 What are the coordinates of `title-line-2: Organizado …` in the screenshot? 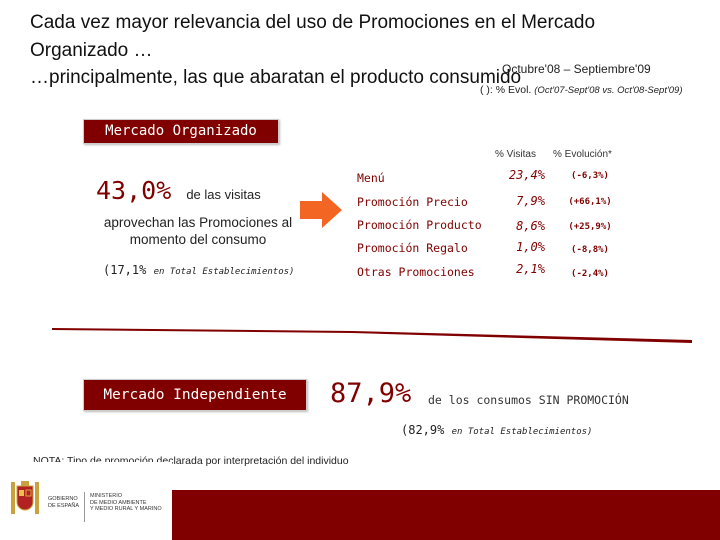 It's located at (91, 50).